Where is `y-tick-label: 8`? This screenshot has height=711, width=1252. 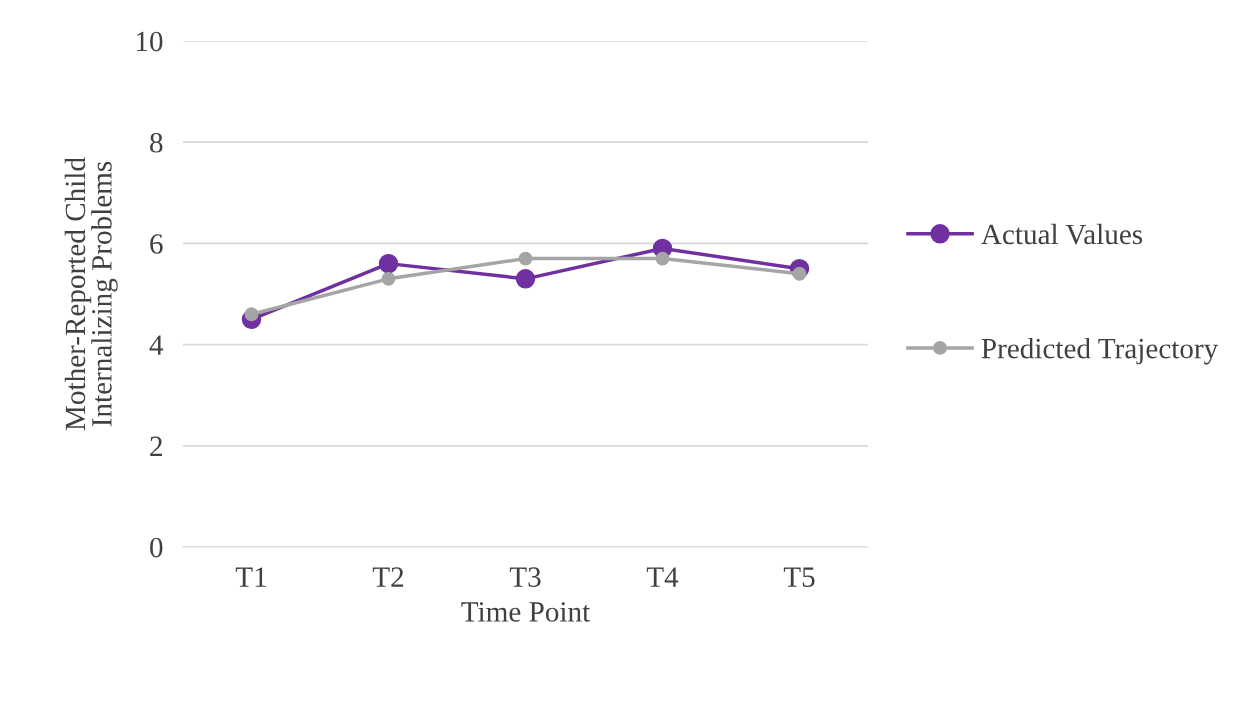 y-tick-label: 8 is located at coordinates (156, 142).